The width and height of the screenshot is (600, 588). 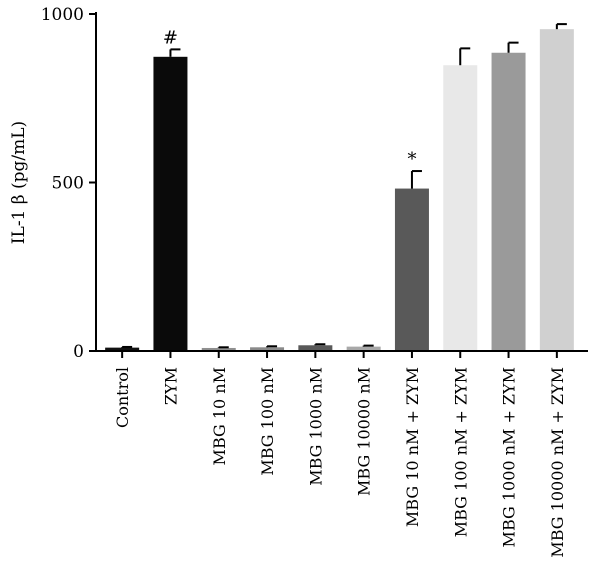 What do you see at coordinates (460, 452) in the screenshot?
I see `x-tick-label: MBG 100 nM + ZYM` at bounding box center [460, 452].